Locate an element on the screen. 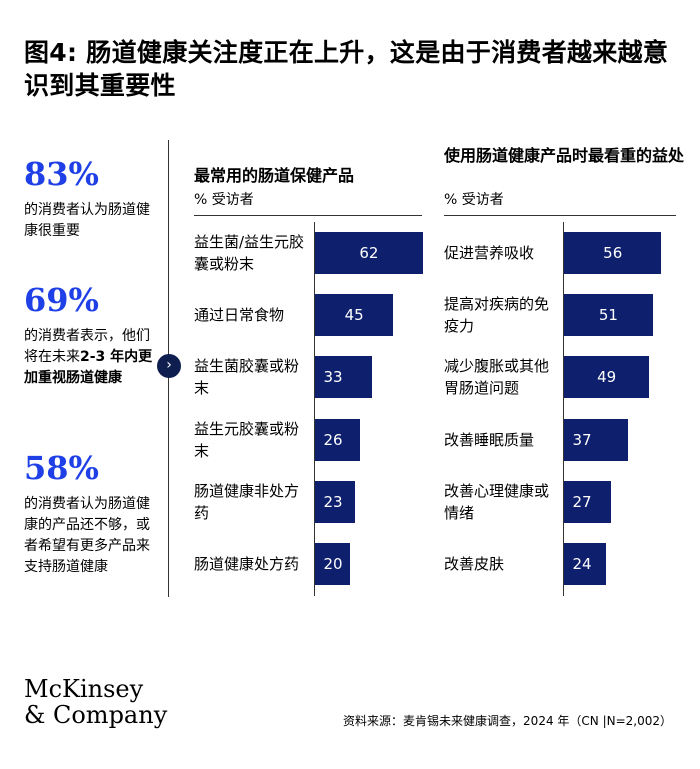  stat-text: 的消费者认为肠道健康的产品还不够，或者希望有更多产品来支持肠道健康 is located at coordinates (87, 535).